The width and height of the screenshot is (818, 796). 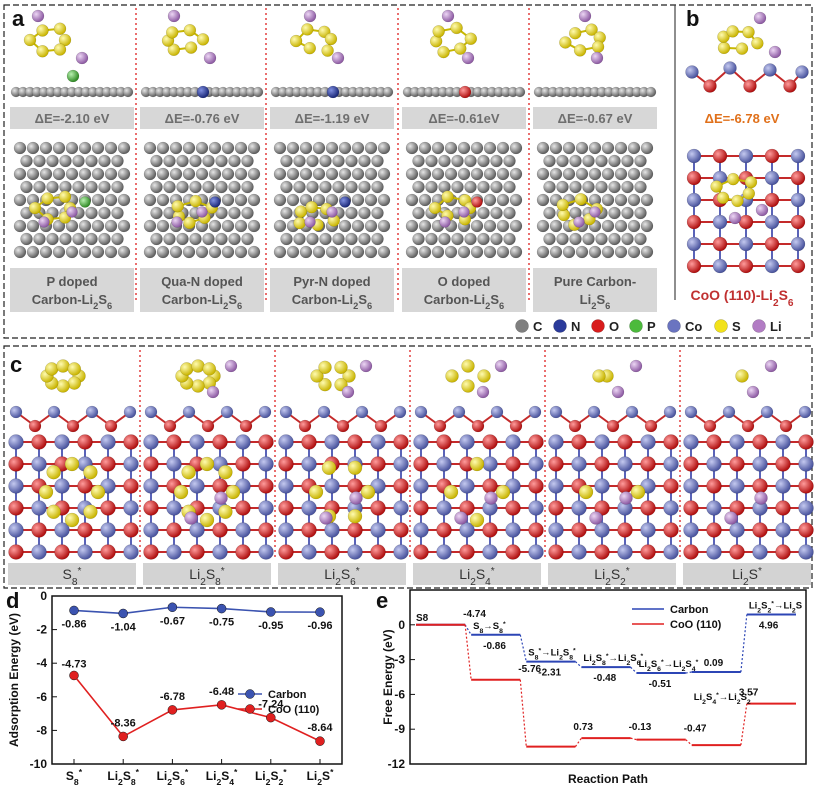 I want to click on structure-label: Qua-N doped, so click(x=202, y=281).